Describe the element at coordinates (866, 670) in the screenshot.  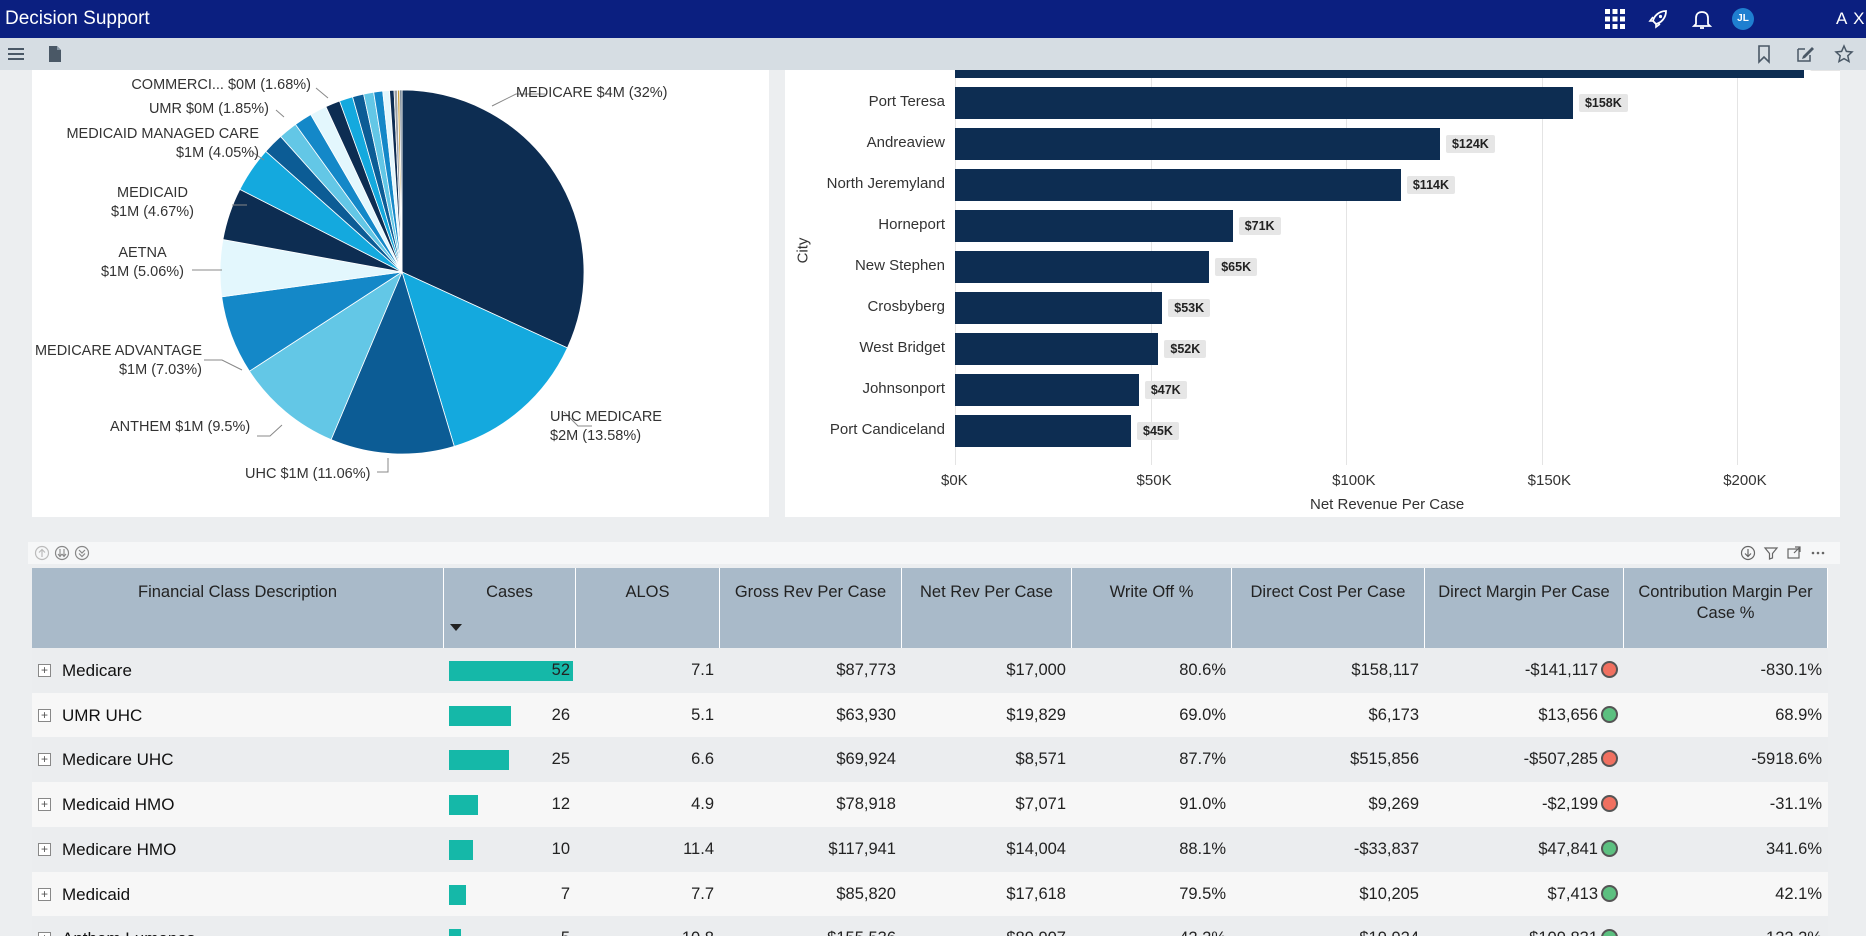
I see `gross-cell: $87,773` at that location.